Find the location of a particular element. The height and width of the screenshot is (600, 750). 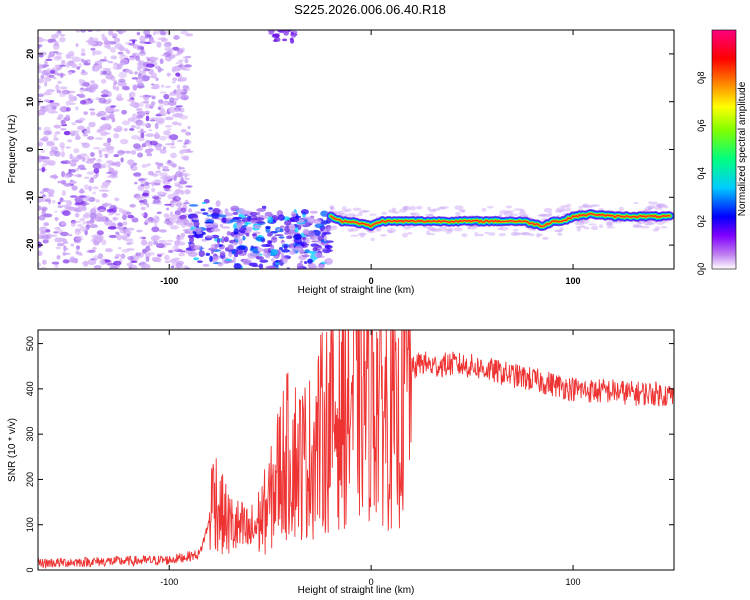

y-tick-label: 0 is located at coordinates (30, 149).